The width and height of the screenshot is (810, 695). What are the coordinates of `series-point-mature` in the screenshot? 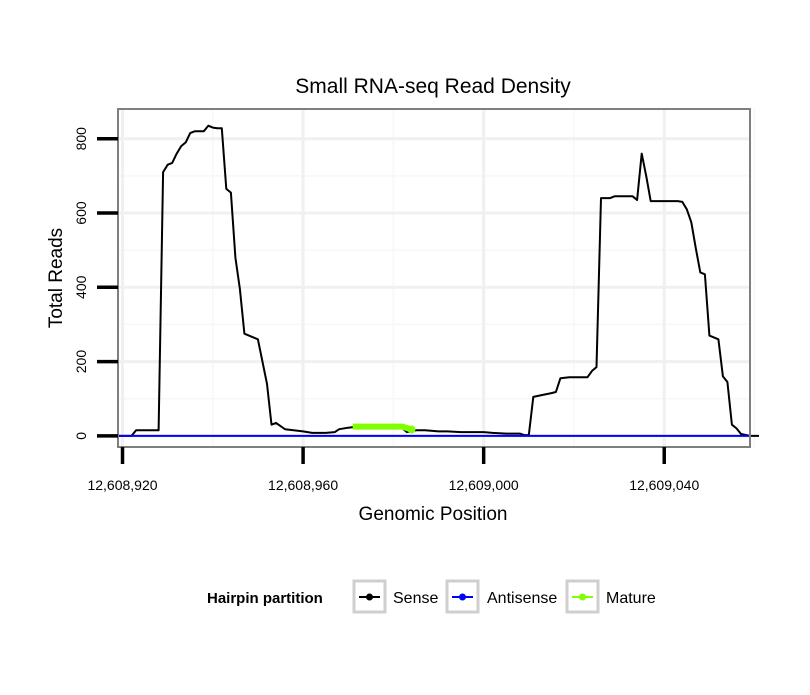 It's located at (411, 429).